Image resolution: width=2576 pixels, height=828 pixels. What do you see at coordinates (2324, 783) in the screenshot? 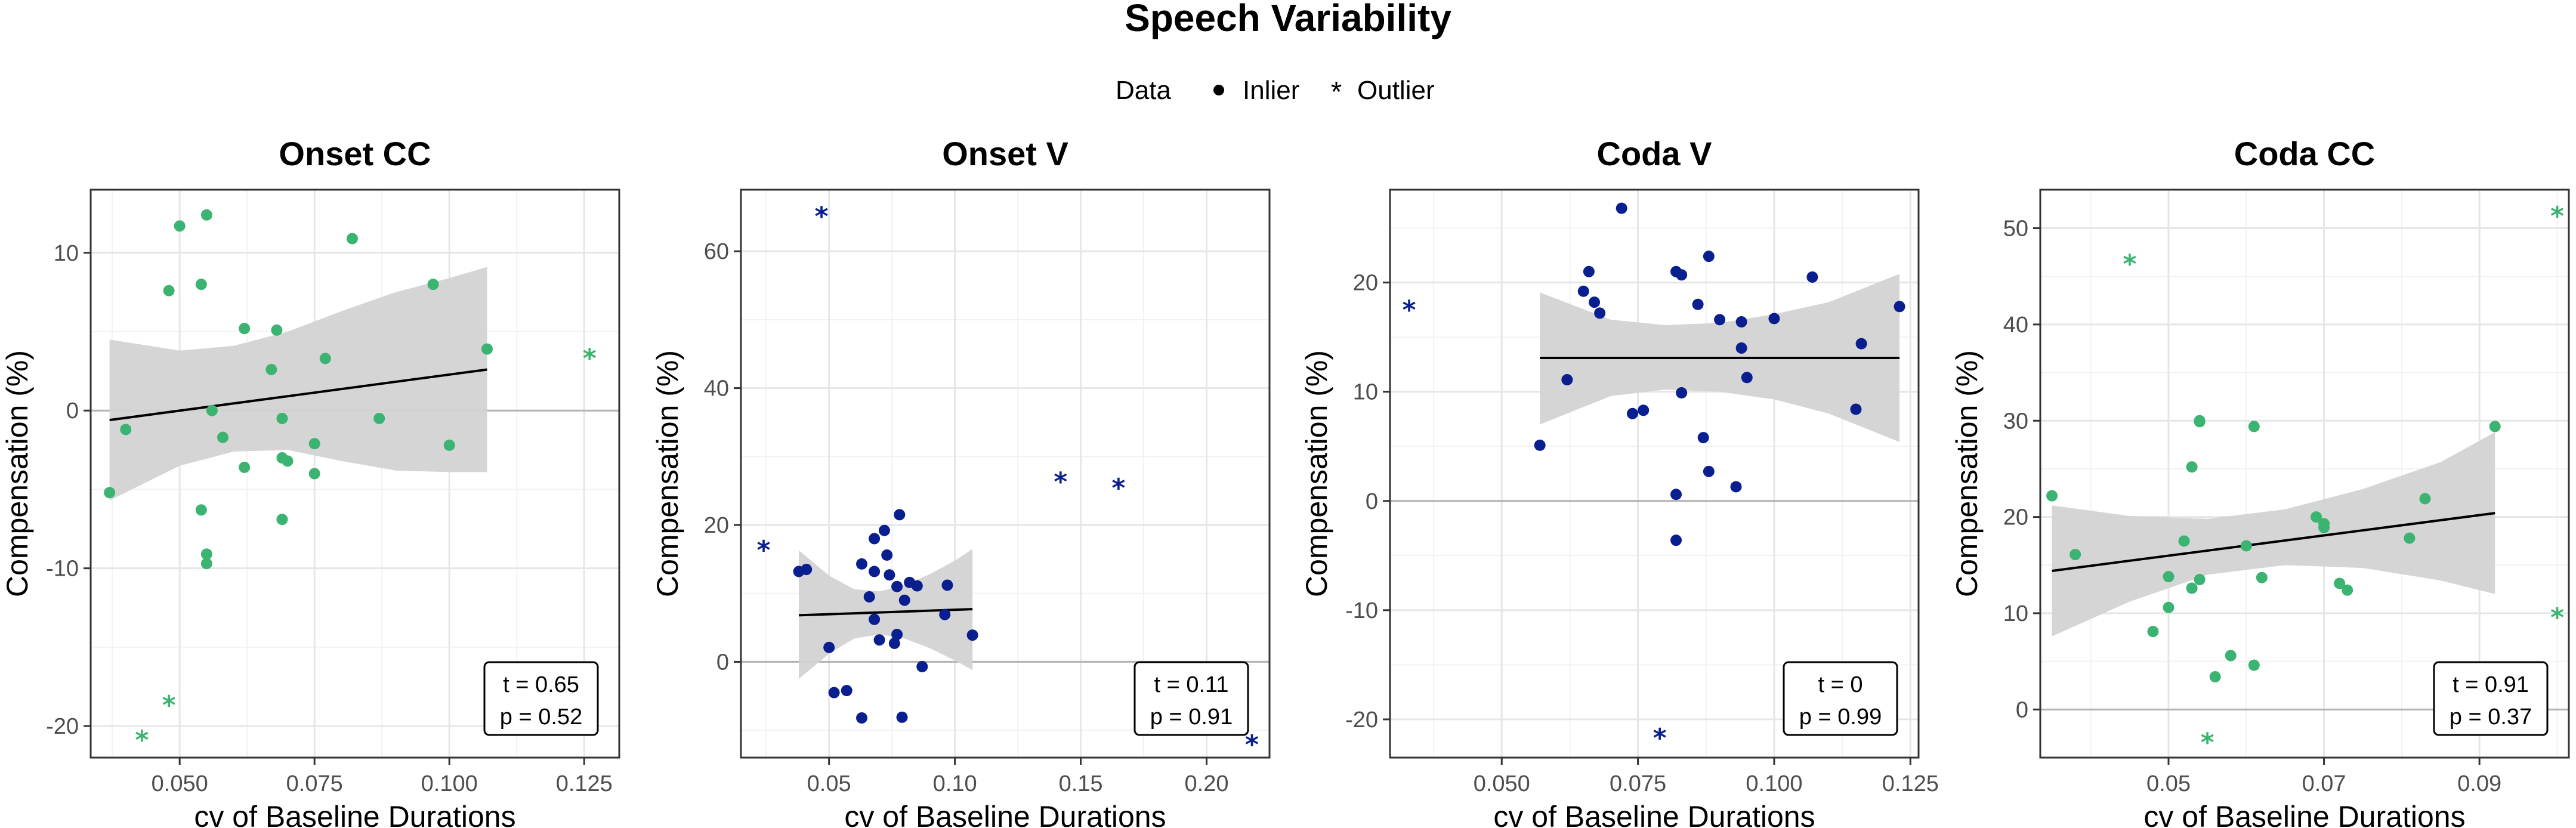
I see `x-tick-label: 0.07` at bounding box center [2324, 783].